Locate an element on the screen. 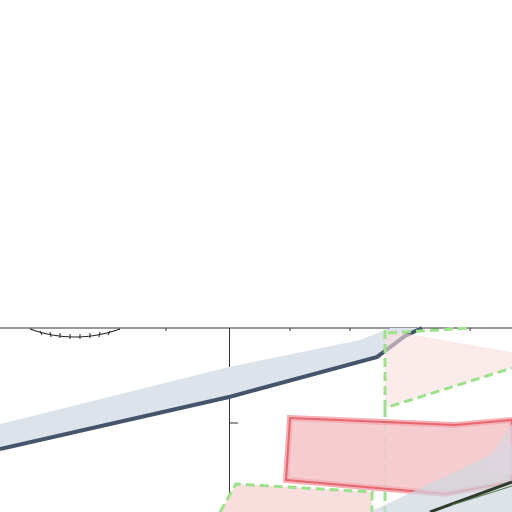 The width and height of the screenshot is (512, 512). route-line is located at coordinates (470, 496).